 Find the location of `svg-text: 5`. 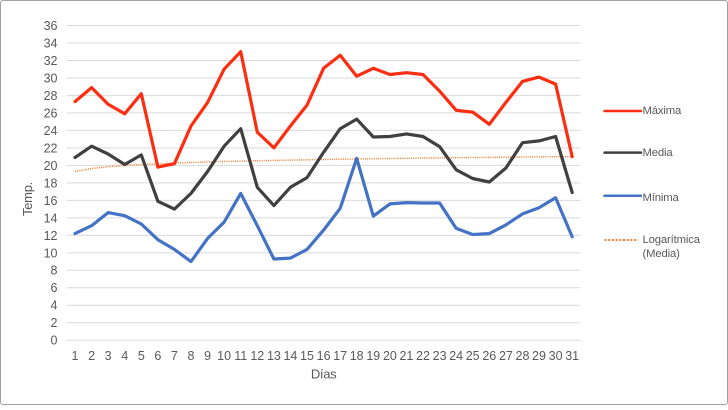

svg-text: 5 is located at coordinates (141, 356).